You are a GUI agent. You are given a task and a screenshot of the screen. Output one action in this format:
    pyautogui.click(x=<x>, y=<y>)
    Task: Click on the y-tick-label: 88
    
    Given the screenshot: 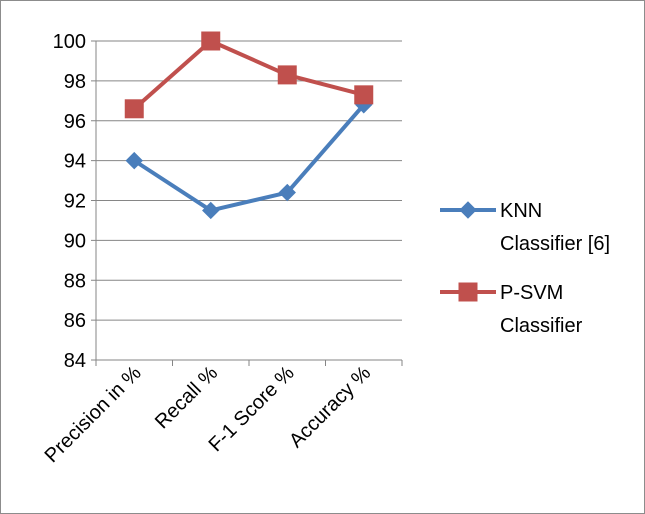 What is the action you would take?
    pyautogui.click(x=75, y=281)
    